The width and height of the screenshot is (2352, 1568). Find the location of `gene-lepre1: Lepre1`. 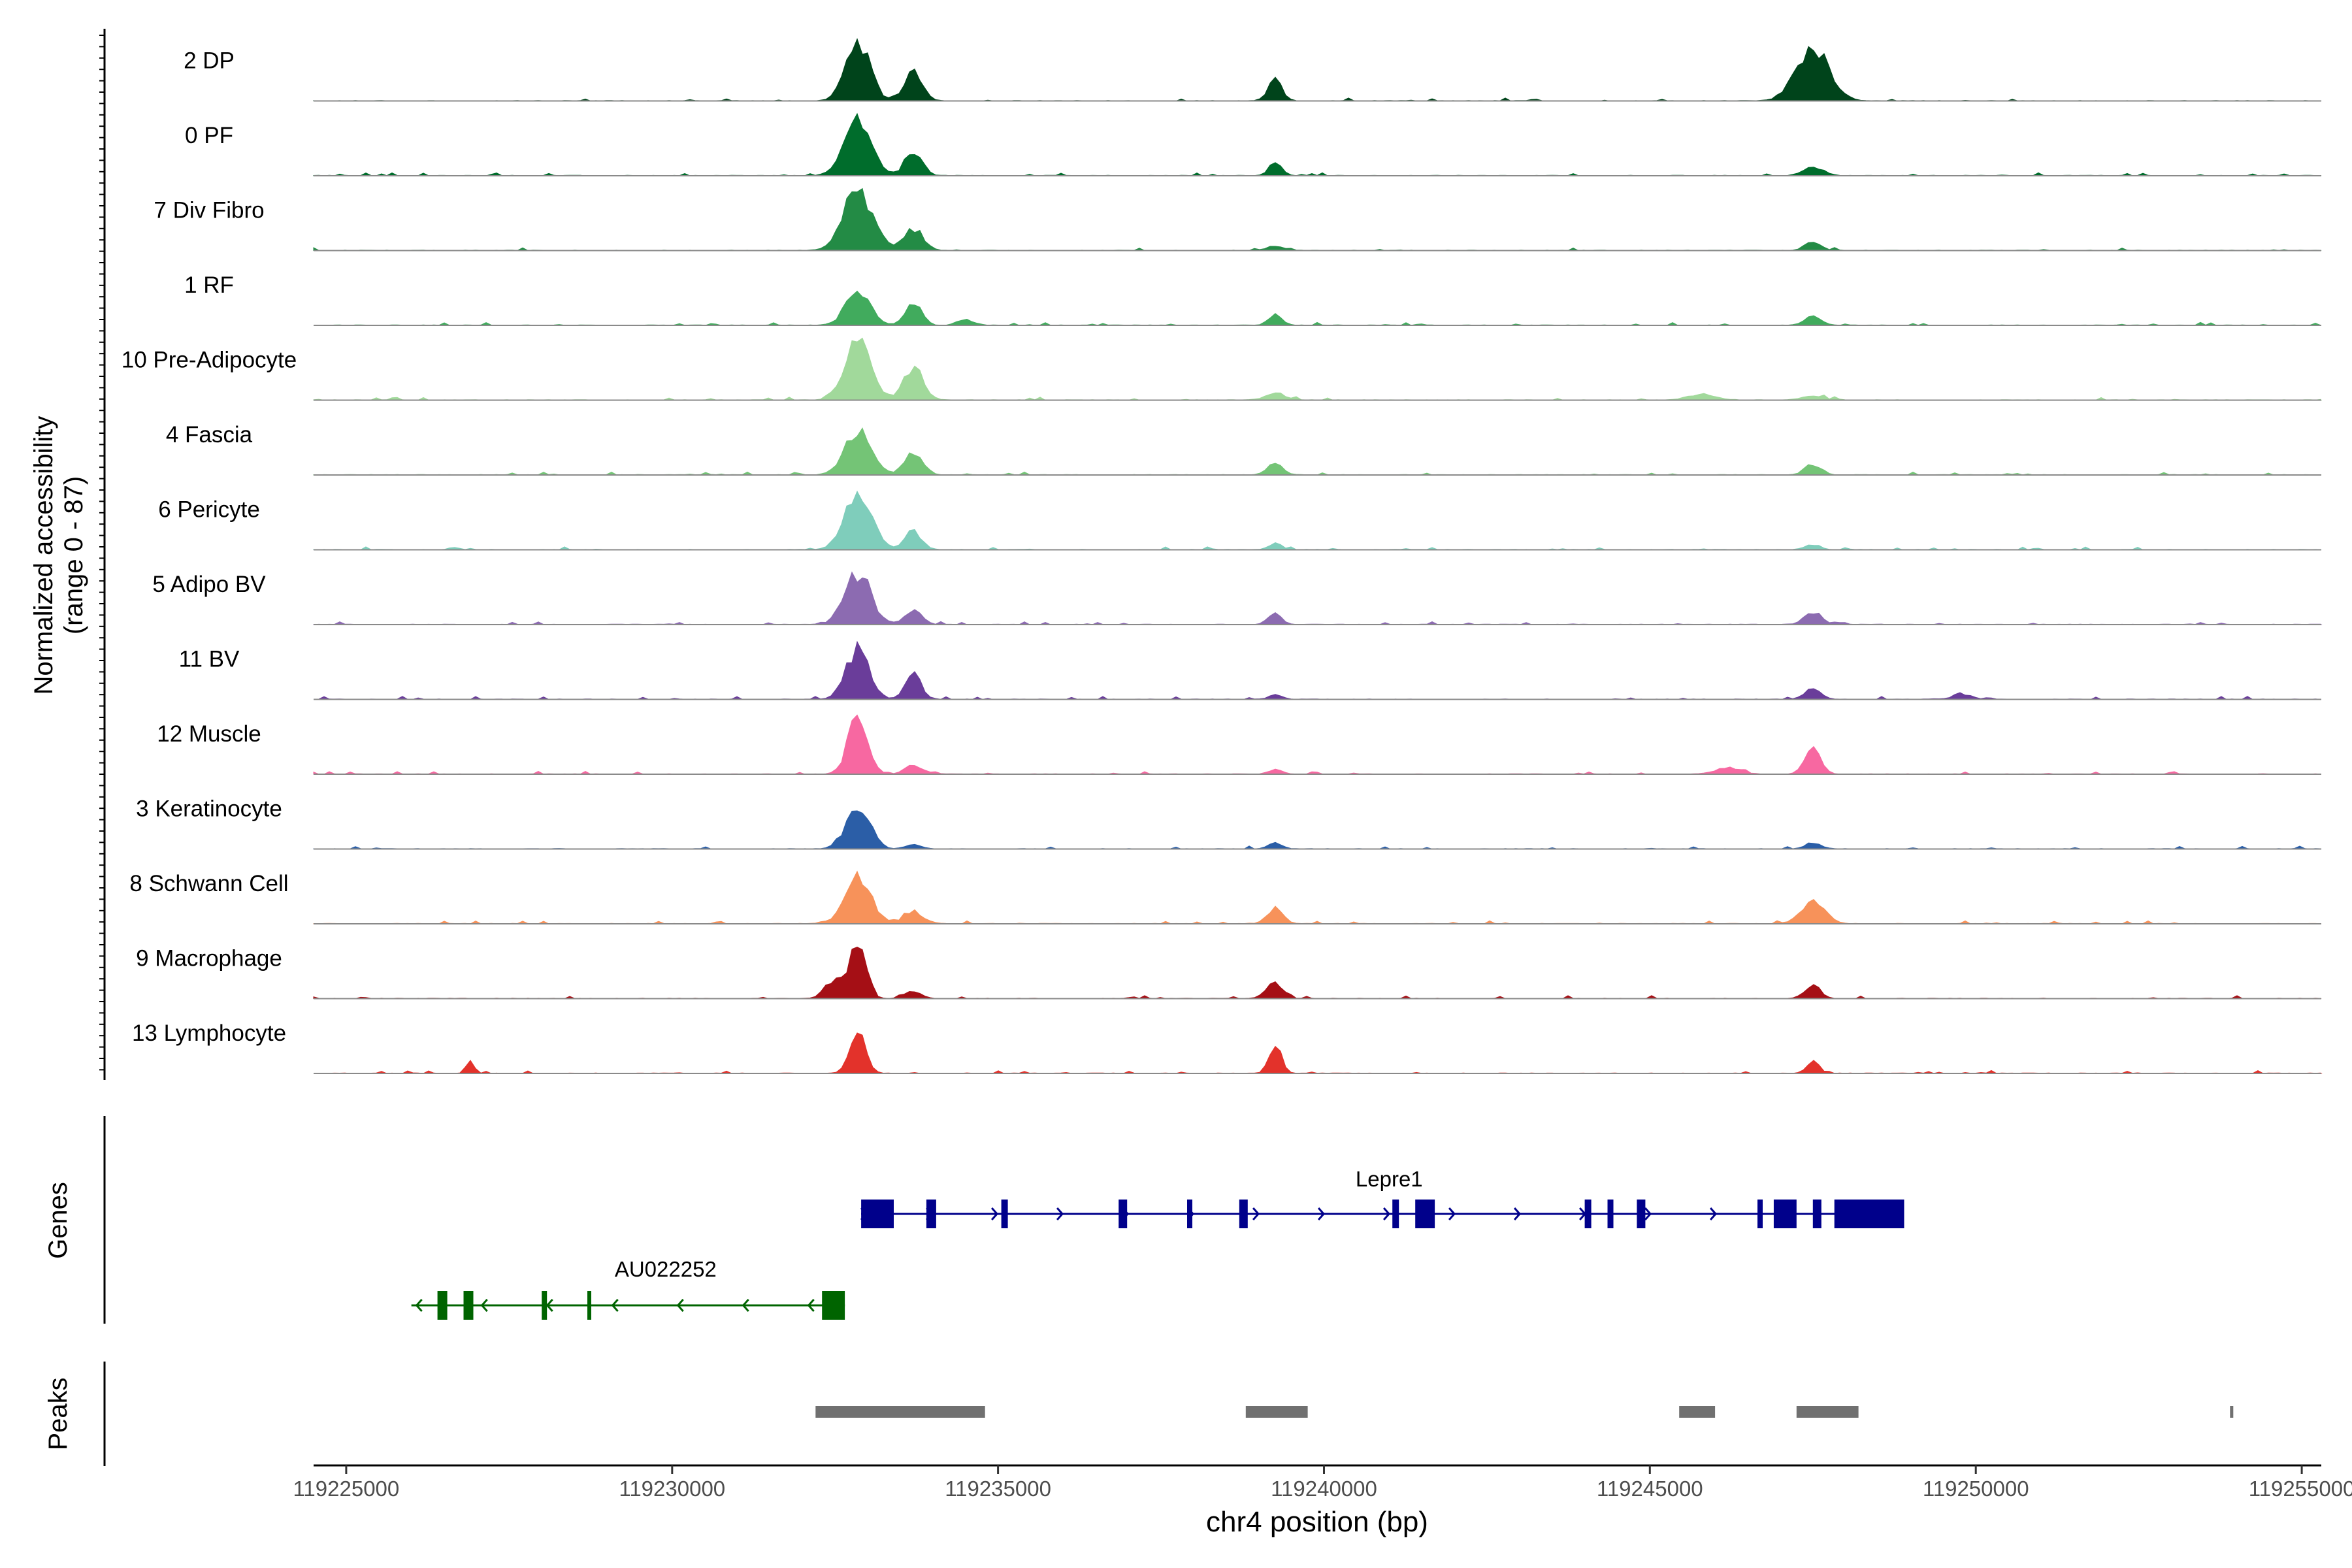

gene-lepre1: Lepre1 is located at coordinates (1382, 1197).